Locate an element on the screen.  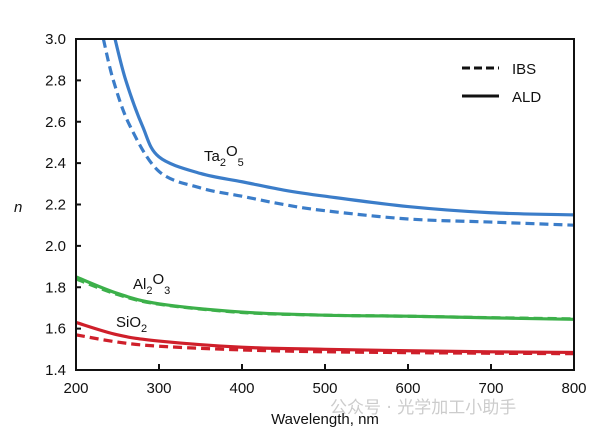
annotation-part: SiO is located at coordinates (128, 322).